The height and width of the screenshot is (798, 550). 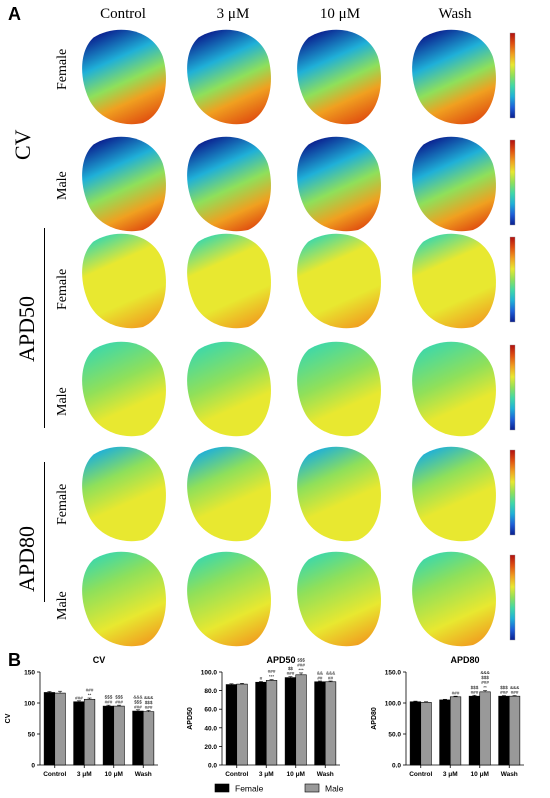 I want to click on legend-label-female: Female, so click(x=249, y=789).